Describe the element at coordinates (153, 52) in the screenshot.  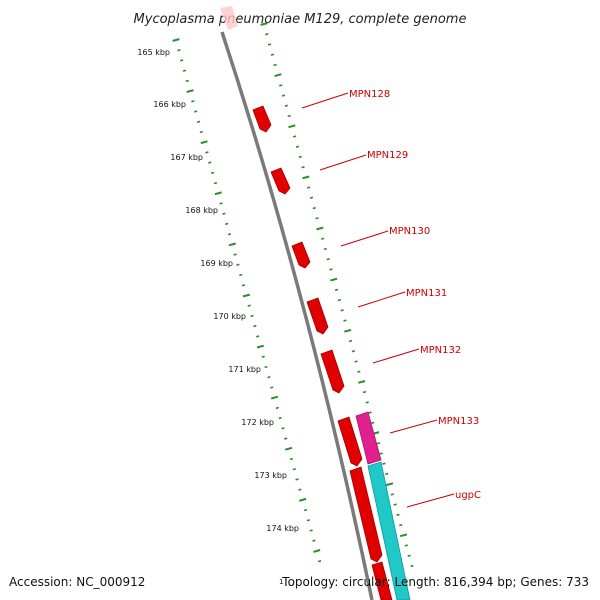
I see `kbp-label-165: 165 kbp` at that location.